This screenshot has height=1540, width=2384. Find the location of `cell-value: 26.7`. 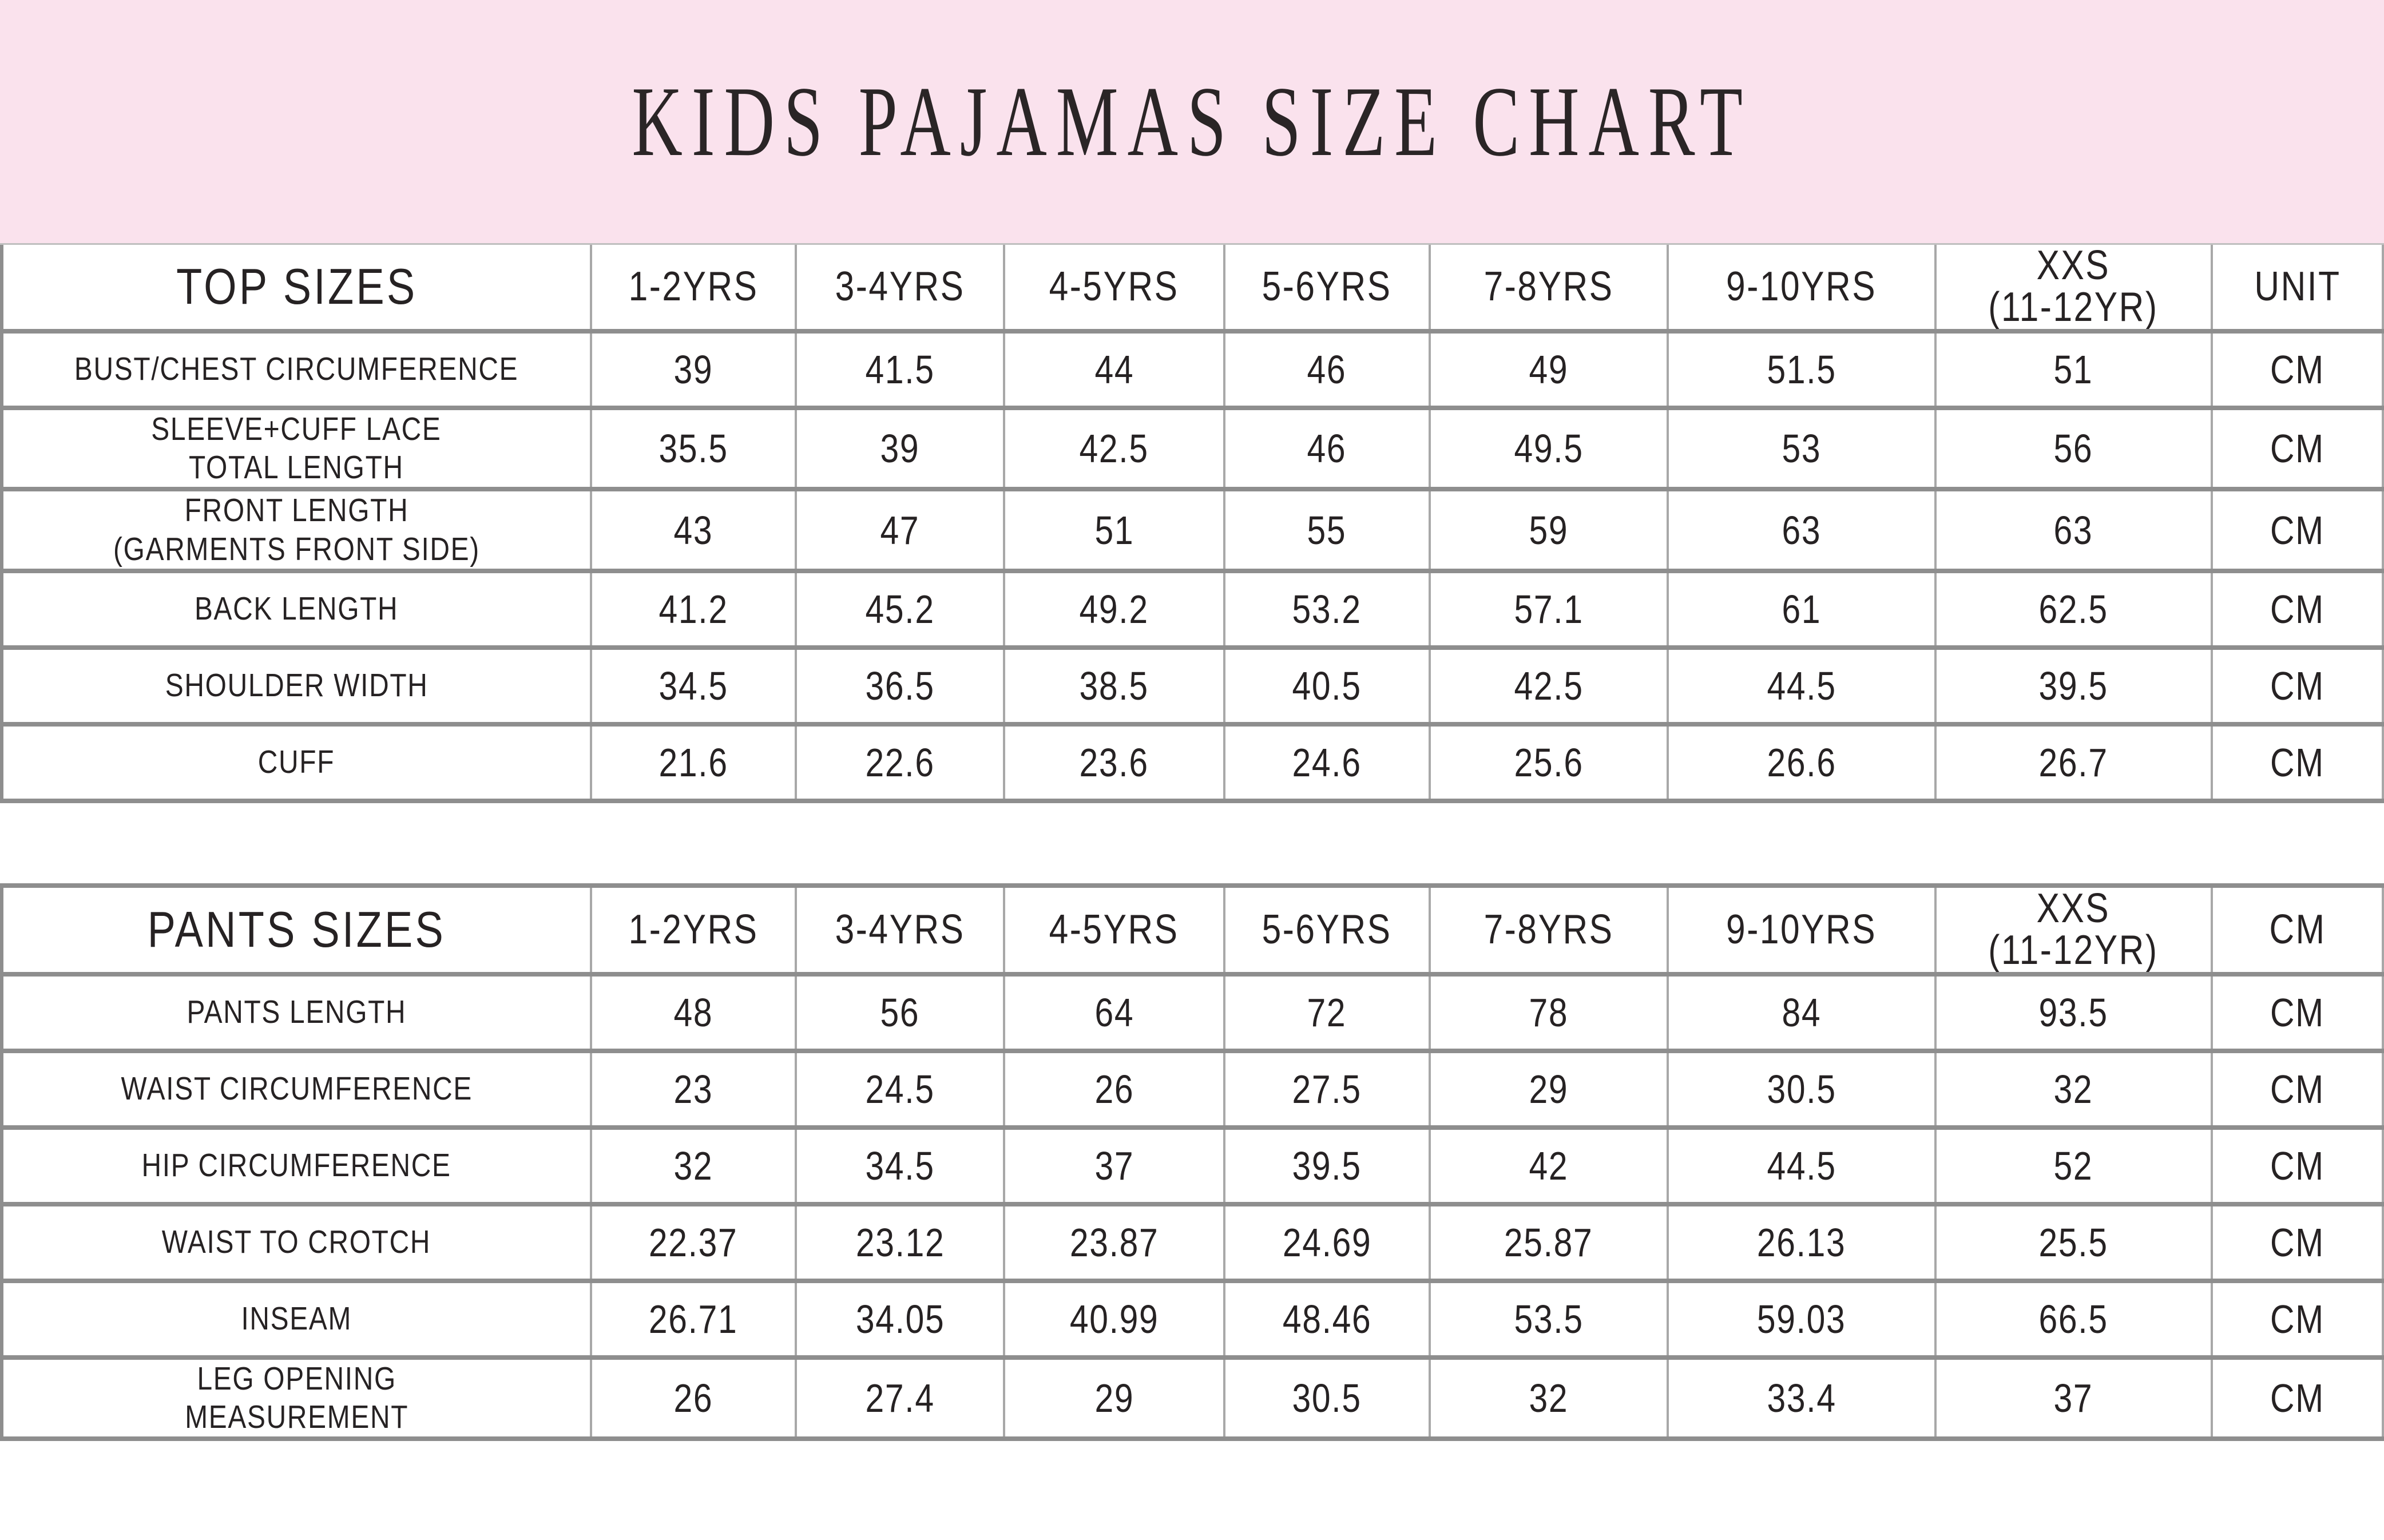

cell-value: 26.7 is located at coordinates (2073, 762).